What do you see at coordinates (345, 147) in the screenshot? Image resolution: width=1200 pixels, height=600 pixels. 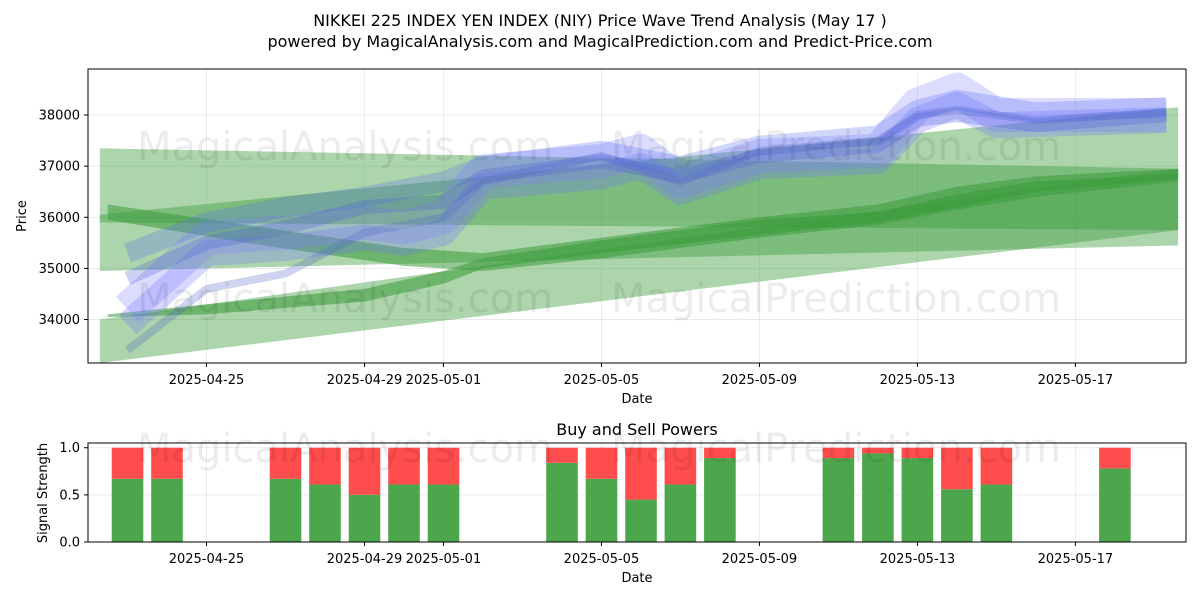 I see `watermark-analysis-top: MagicalAnalysis.com` at bounding box center [345, 147].